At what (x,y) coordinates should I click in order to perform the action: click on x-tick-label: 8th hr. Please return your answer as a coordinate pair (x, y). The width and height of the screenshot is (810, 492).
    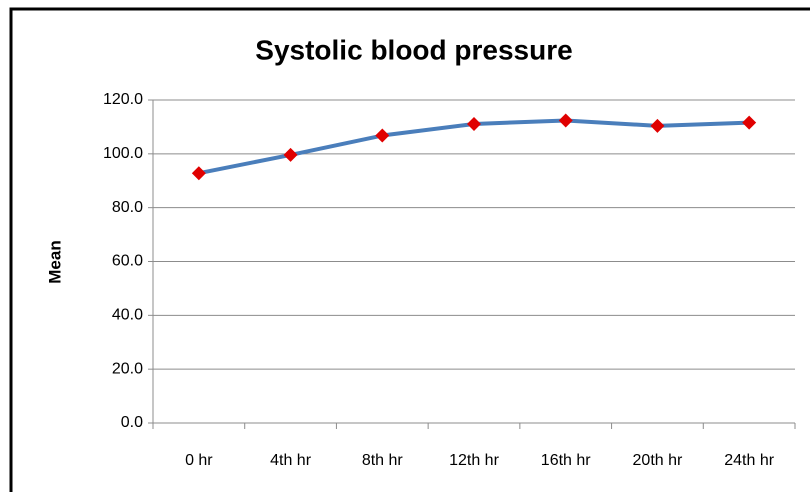
    Looking at the image, I should click on (383, 460).